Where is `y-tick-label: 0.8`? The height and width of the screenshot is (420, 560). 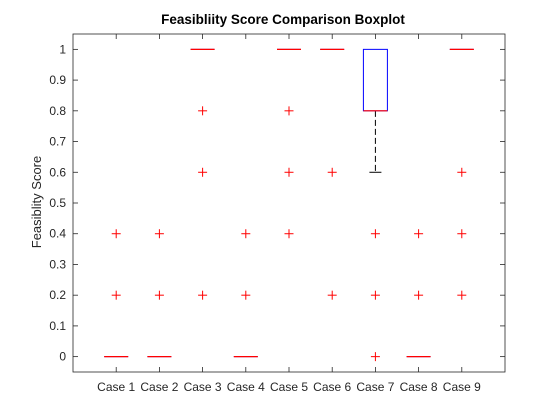 y-tick-label: 0.8 is located at coordinates (57, 111).